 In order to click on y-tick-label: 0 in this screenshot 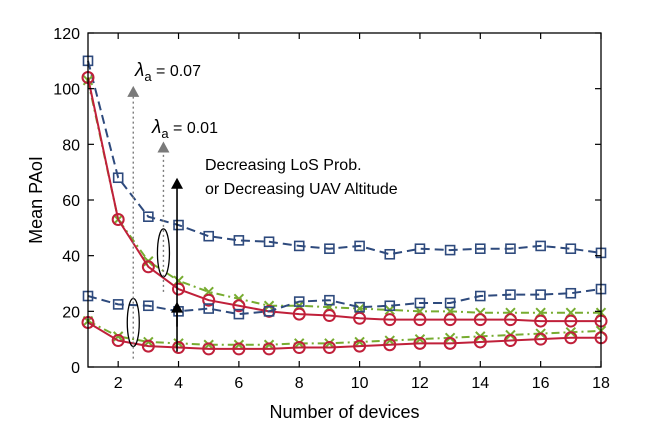, I will do `click(75, 368)`.